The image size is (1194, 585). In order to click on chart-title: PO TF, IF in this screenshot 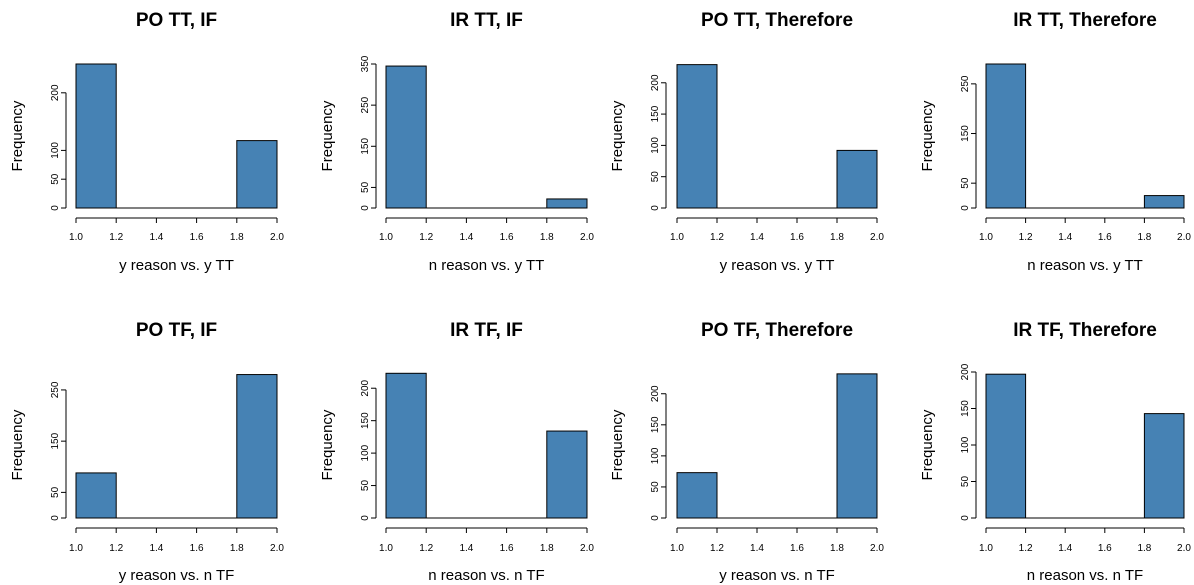, I will do `click(176, 330)`.